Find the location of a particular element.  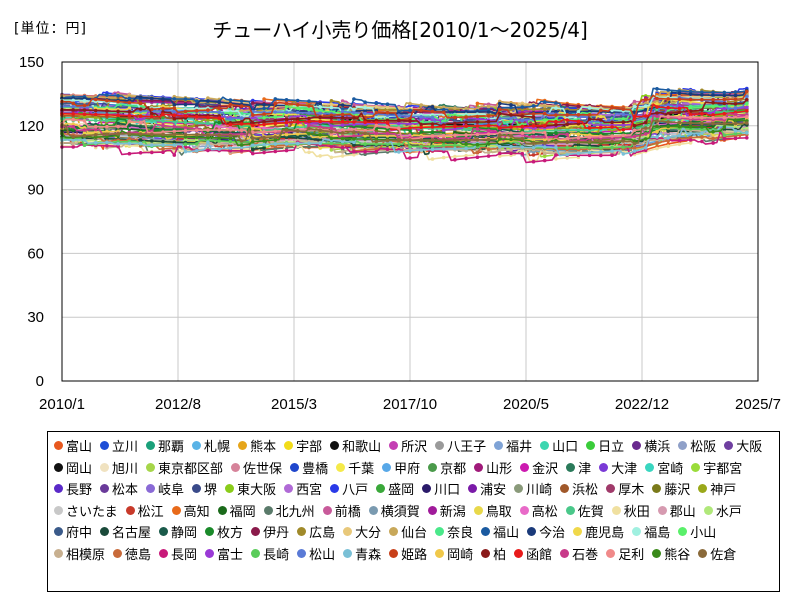

series-lines is located at coordinates (404, 125).